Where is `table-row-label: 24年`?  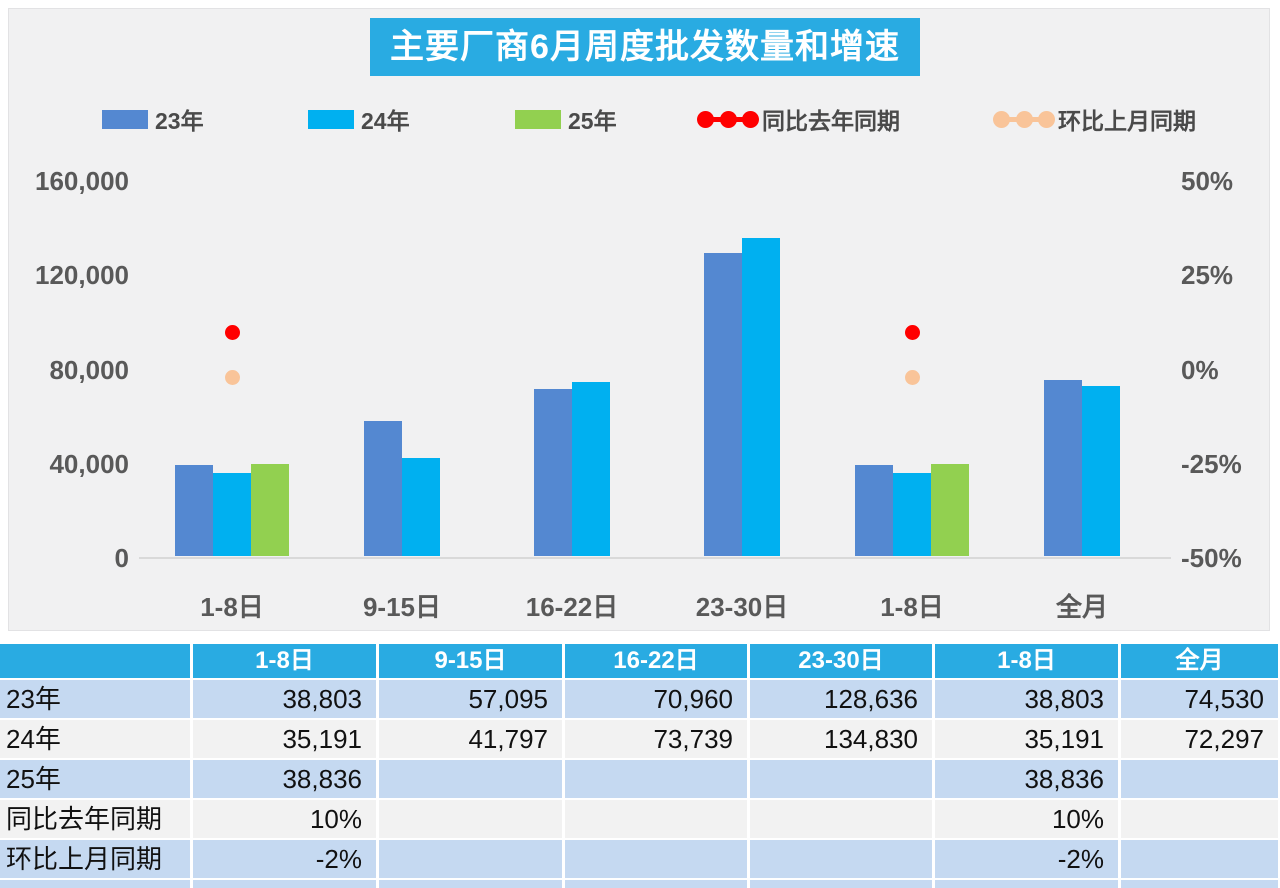
table-row-label: 24年 is located at coordinates (95, 739).